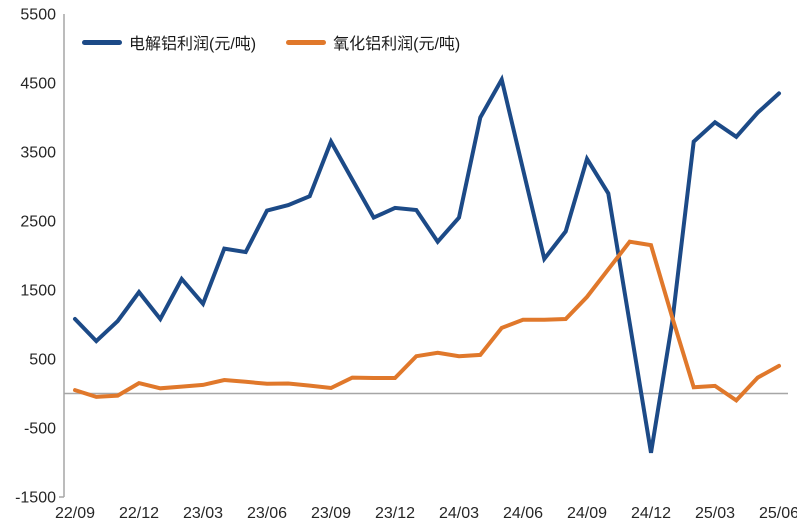 The height and width of the screenshot is (532, 797). What do you see at coordinates (778, 513) in the screenshot?
I see `x-tick-label: 25/06` at bounding box center [778, 513].